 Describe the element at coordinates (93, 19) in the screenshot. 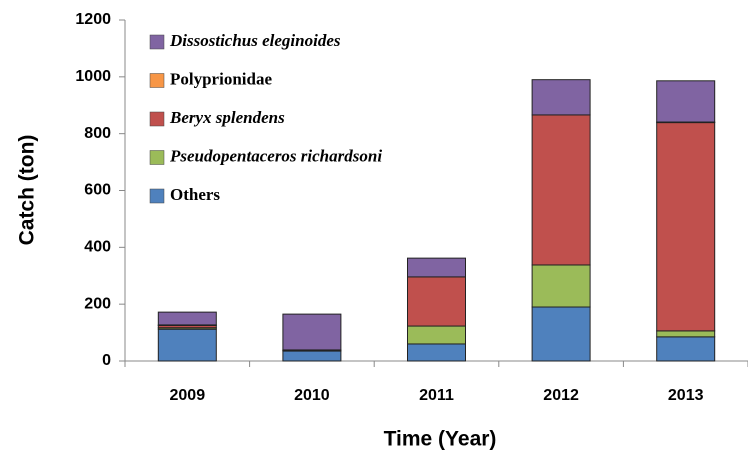

I see `y-tick-label: 1200` at that location.